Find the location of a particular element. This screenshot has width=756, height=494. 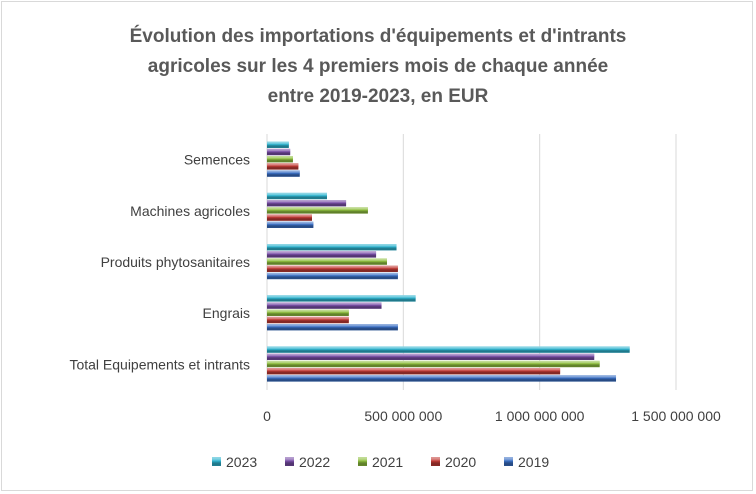

legend: 2023 2022 2021 2020 2019 is located at coordinates (380, 462).